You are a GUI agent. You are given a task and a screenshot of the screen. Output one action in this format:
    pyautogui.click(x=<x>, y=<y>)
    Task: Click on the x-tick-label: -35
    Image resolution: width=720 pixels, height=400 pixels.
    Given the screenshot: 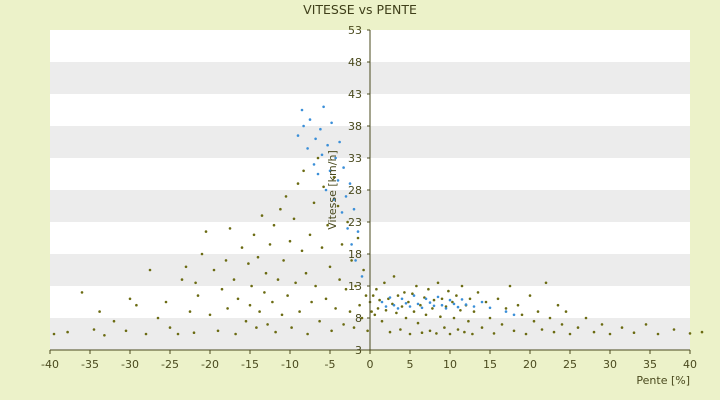 What is the action you would take?
    pyautogui.click(x=90, y=364)
    